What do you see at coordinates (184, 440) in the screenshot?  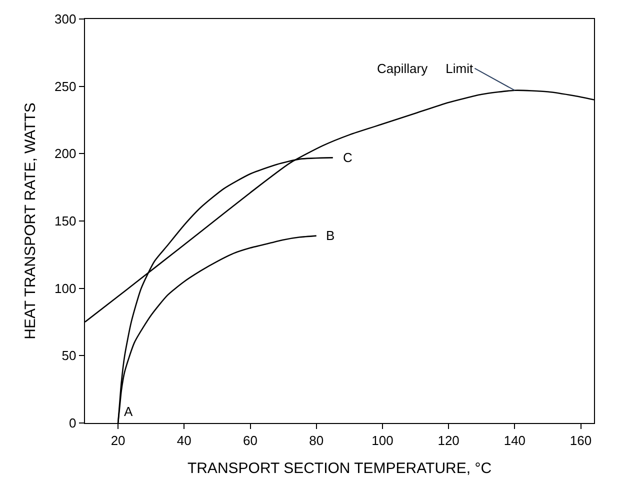 I see `x-tick-label: 40` at bounding box center [184, 440].